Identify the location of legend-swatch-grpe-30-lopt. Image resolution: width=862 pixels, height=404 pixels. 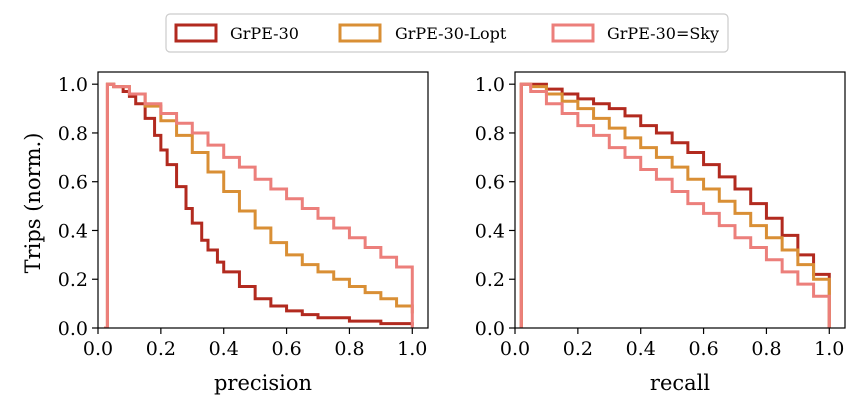
(360, 33).